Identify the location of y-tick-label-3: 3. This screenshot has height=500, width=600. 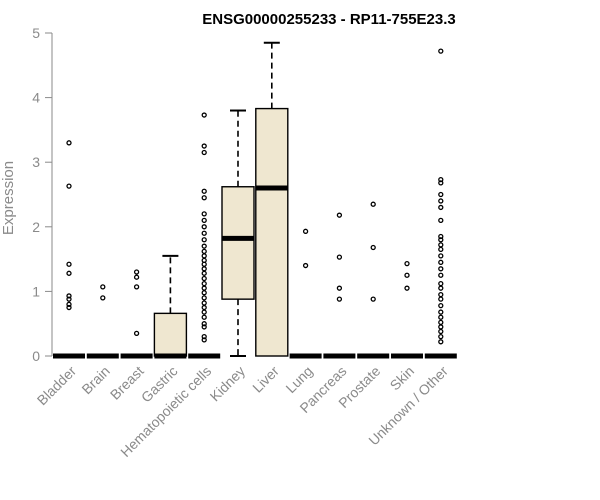
(36, 162).